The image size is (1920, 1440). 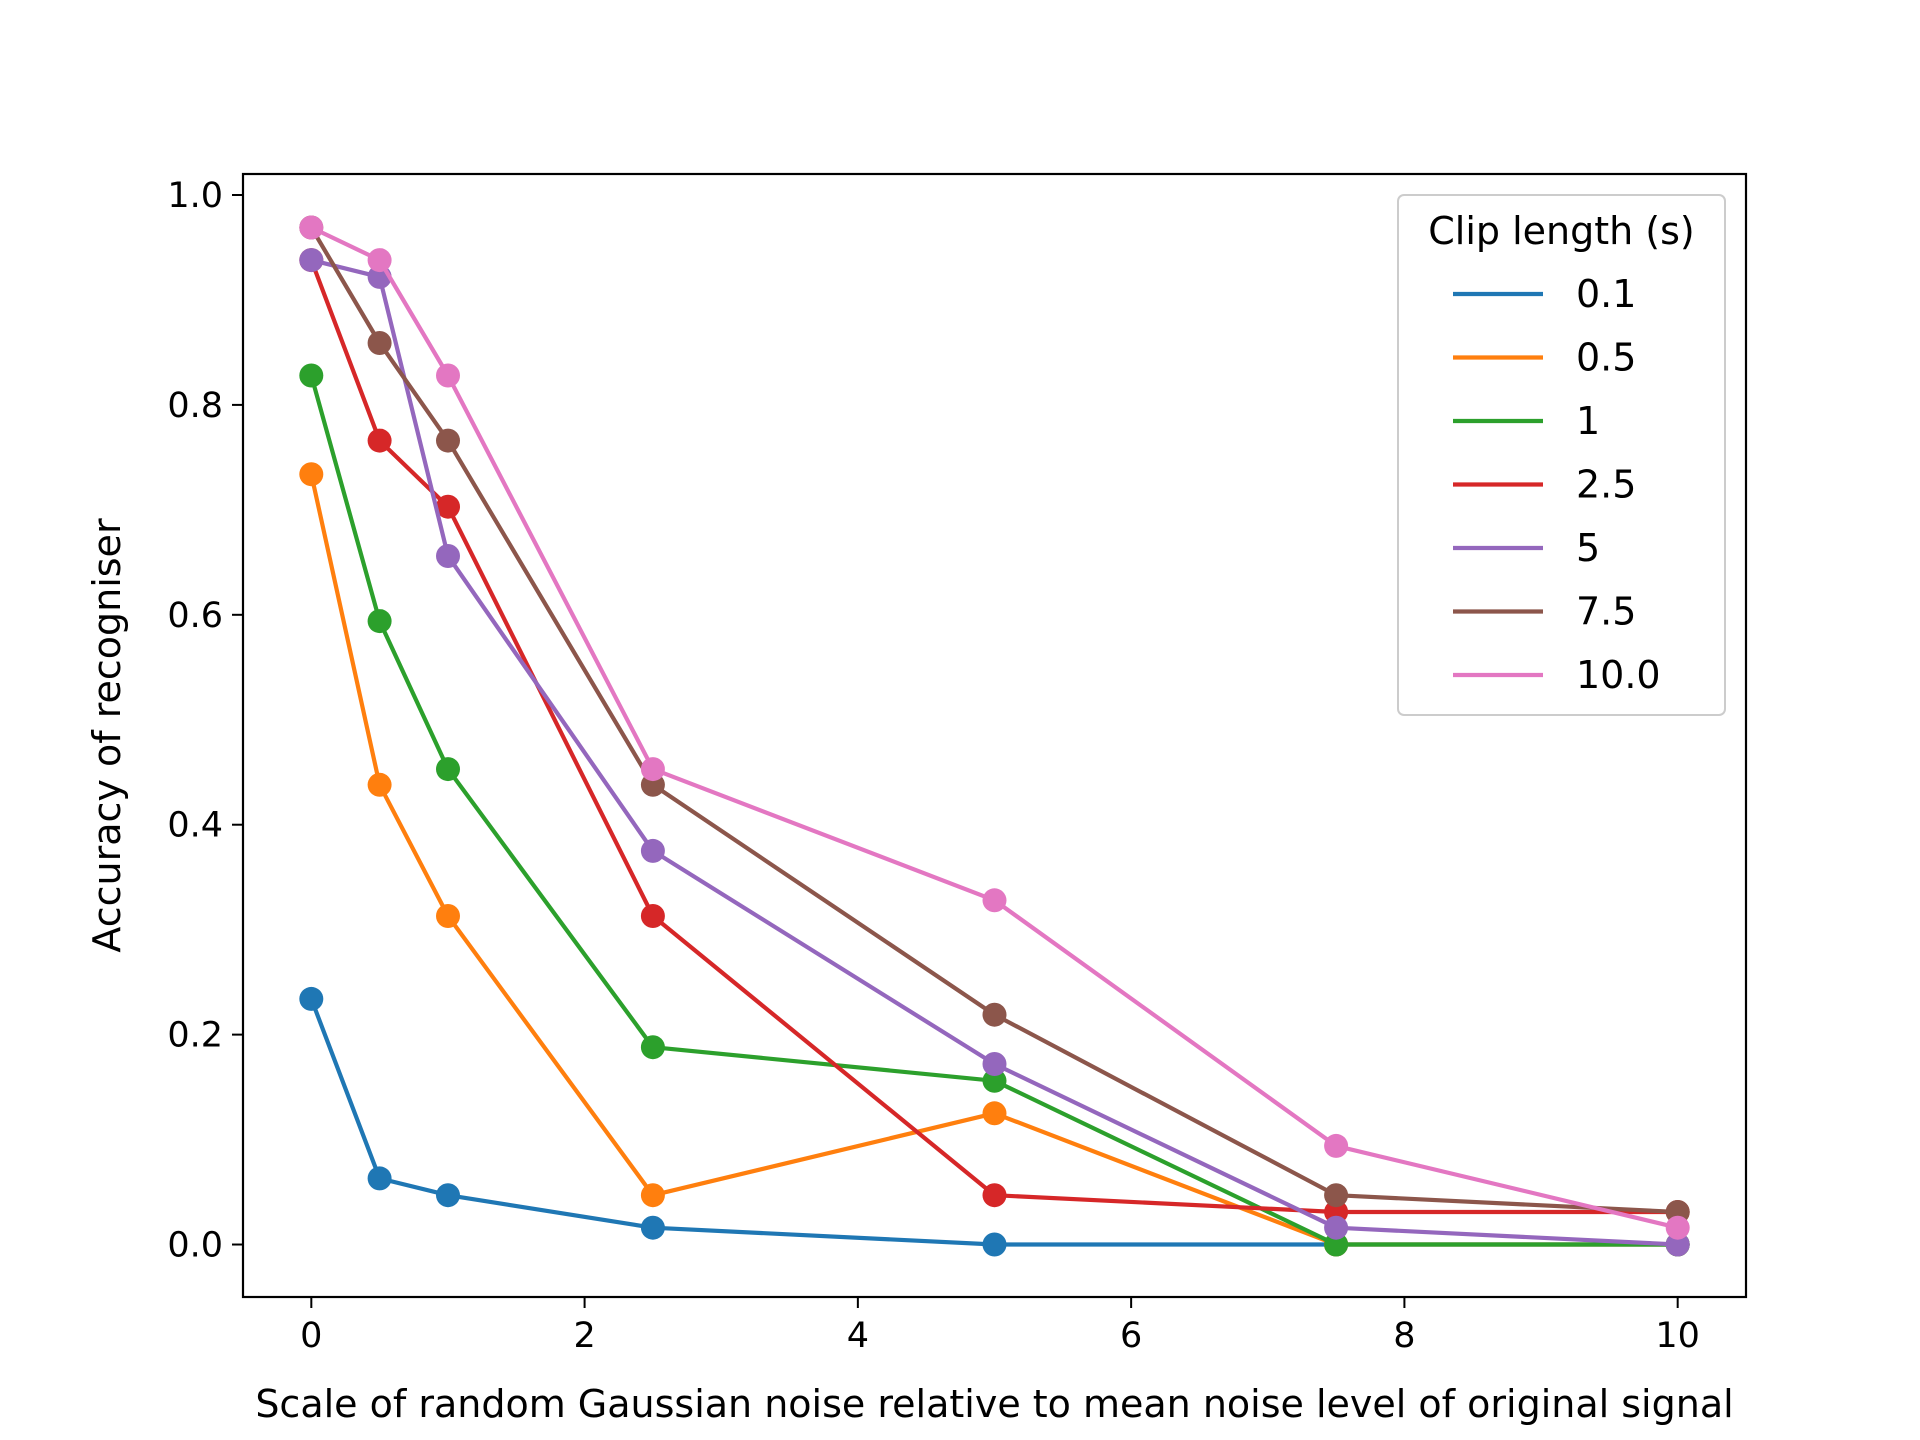 What do you see at coordinates (1618, 675) in the screenshot?
I see `legend-label: 10.0` at bounding box center [1618, 675].